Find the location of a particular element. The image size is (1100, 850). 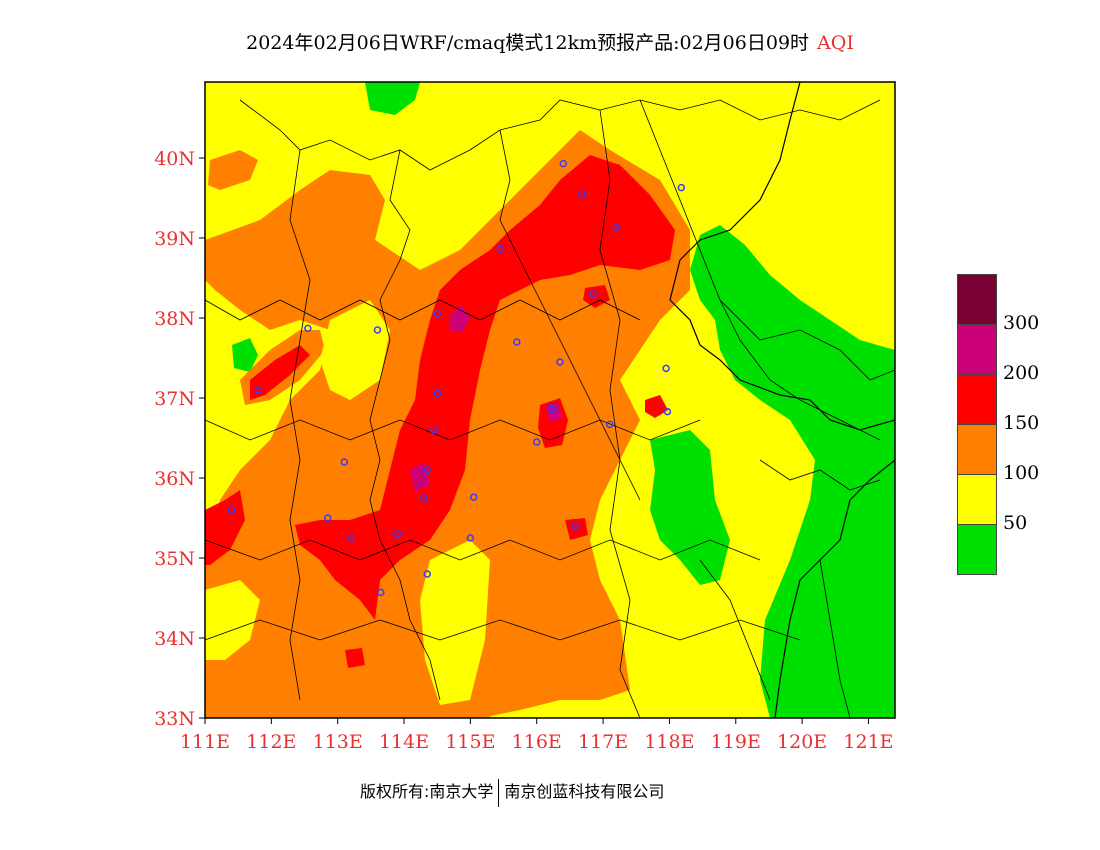

lon-label: 111E is located at coordinates (205, 742).